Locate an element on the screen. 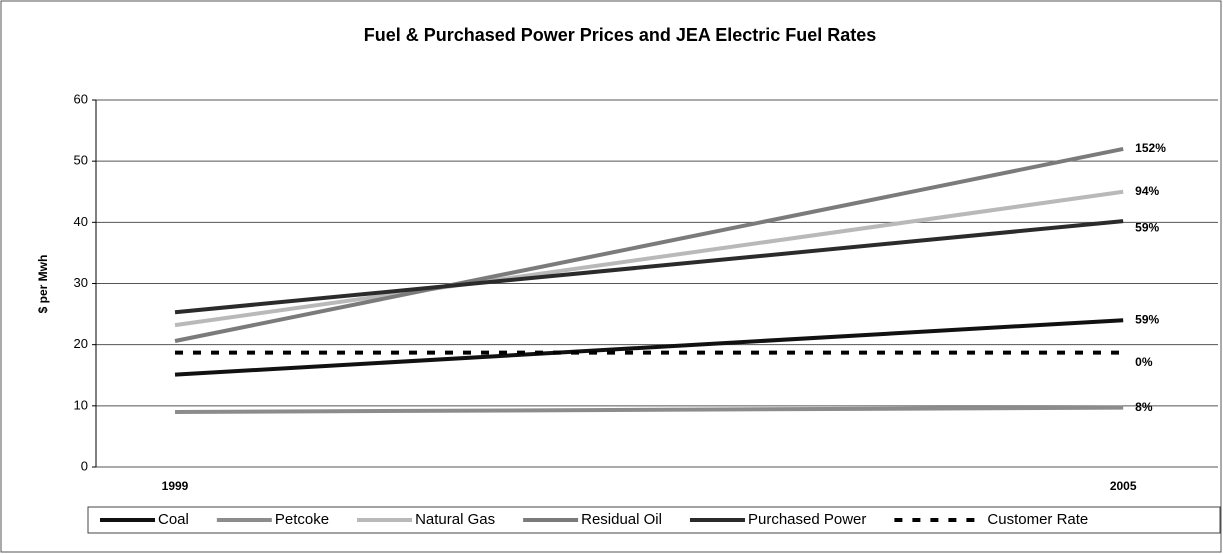 Image resolution: width=1223 pixels, height=554 pixels. change-label: 94% is located at coordinates (1147, 191).